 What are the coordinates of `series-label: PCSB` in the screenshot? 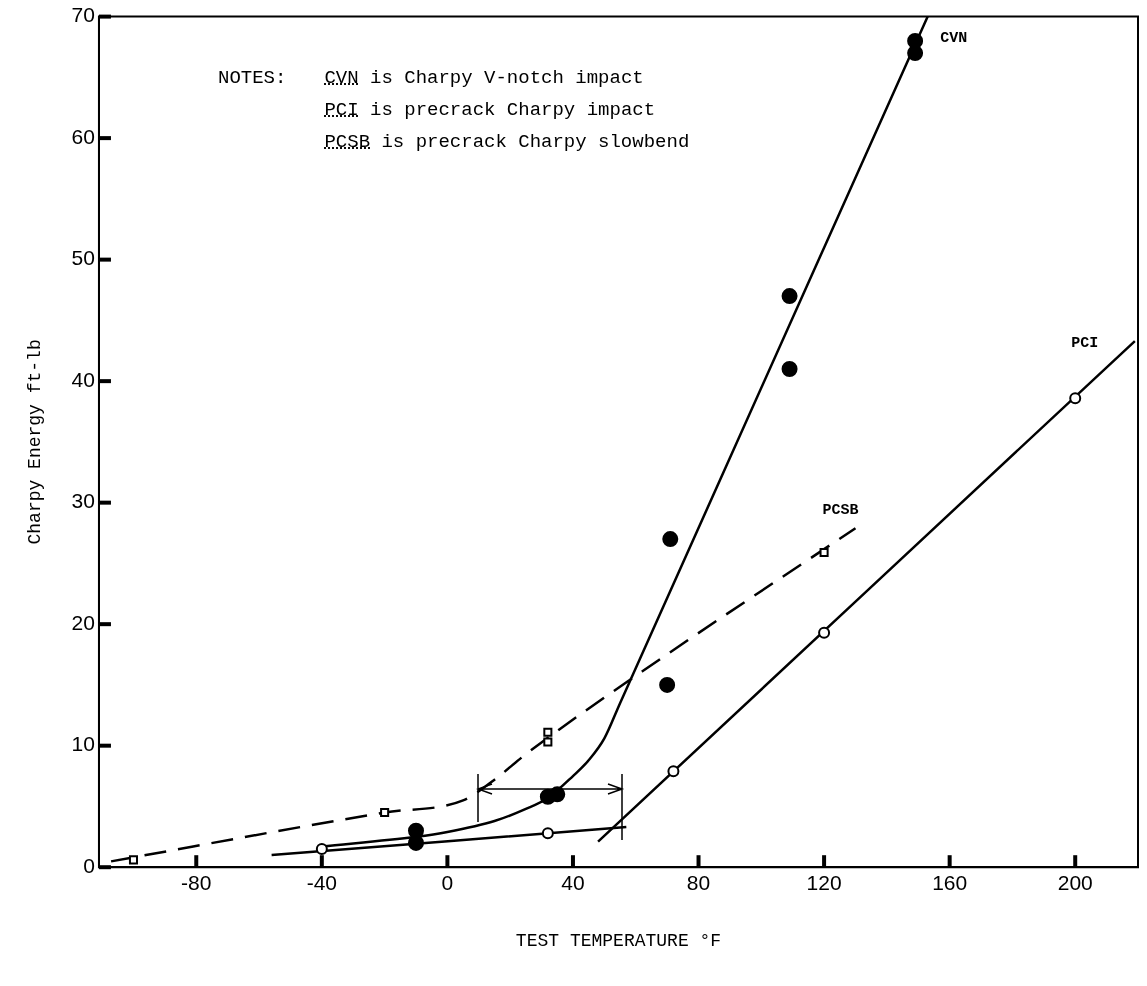 It's located at (840, 510).